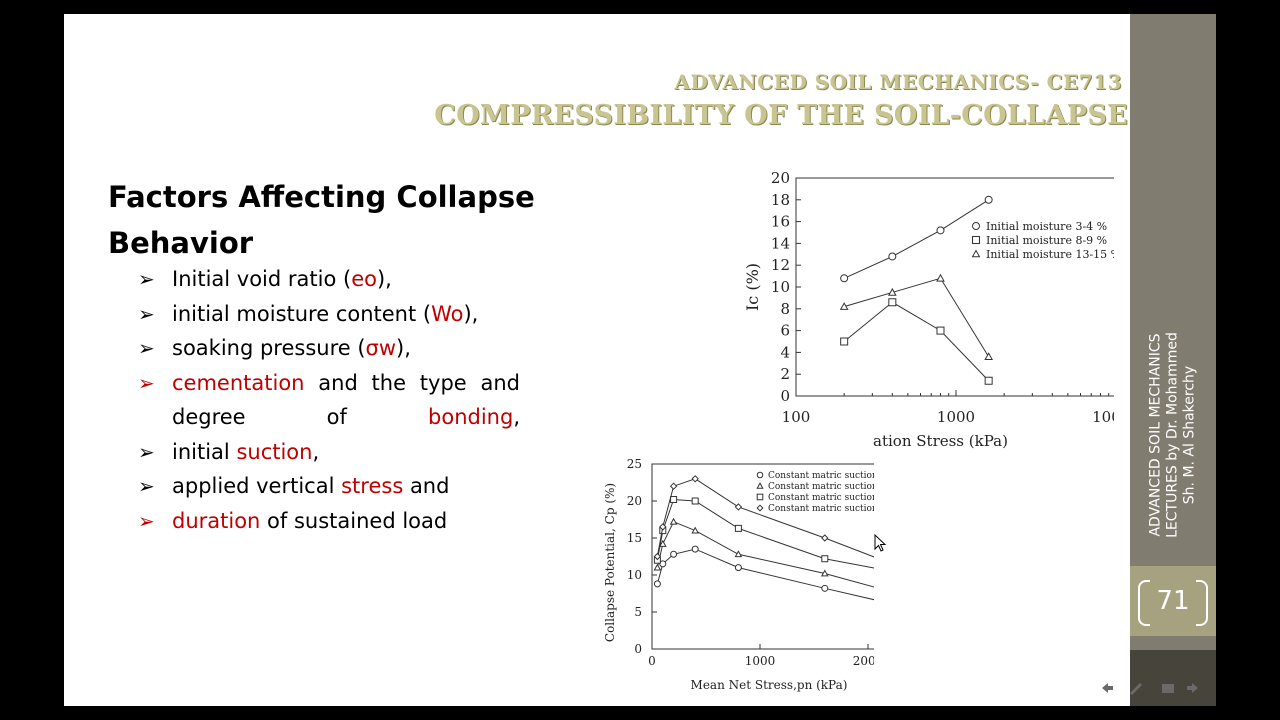 This screenshot has height=720, width=1280. I want to click on chart1-y-tick-label: 0, so click(785, 396).